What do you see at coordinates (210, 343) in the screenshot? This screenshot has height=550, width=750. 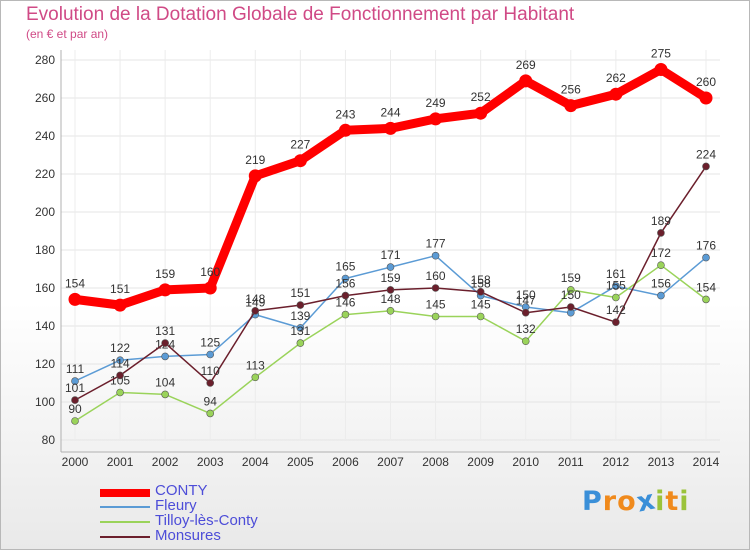 I see `data-label-fleury: 125` at bounding box center [210, 343].